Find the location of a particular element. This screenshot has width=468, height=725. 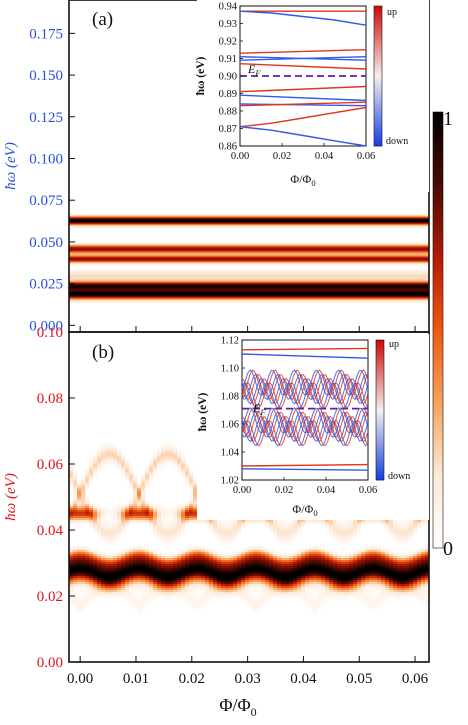

y-tick-label: 0.100 is located at coordinates (46, 159).